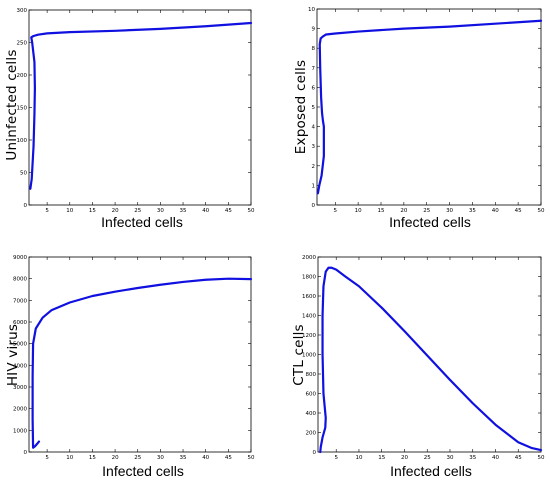 The height and width of the screenshot is (486, 550). What do you see at coordinates (314, 128) in the screenshot?
I see `y-tick-label: 4` at bounding box center [314, 128].